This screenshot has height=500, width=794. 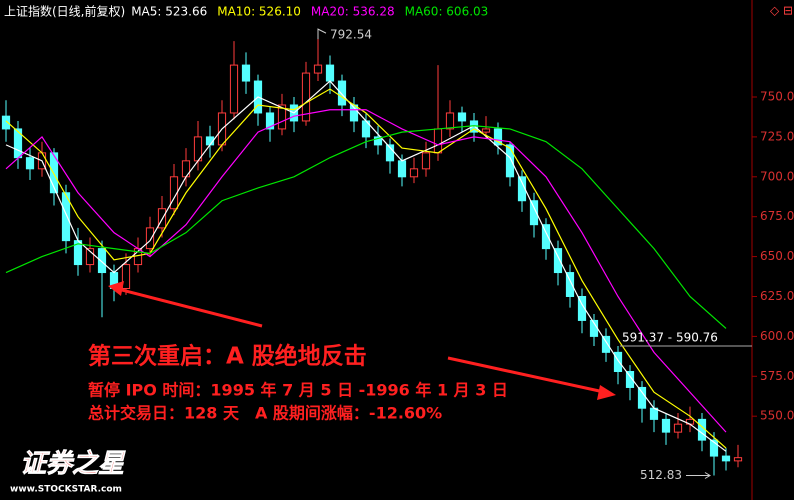 I want to click on watermark-url: www.STOCKSTAR.com, so click(x=66, y=490).